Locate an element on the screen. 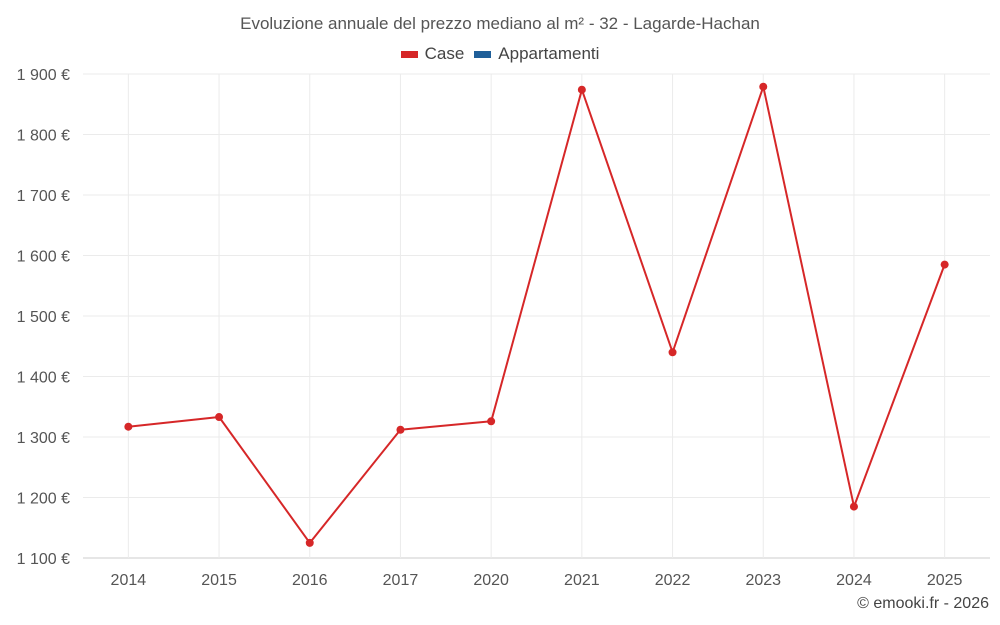  x-tick-label: 2014 is located at coordinates (129, 580).